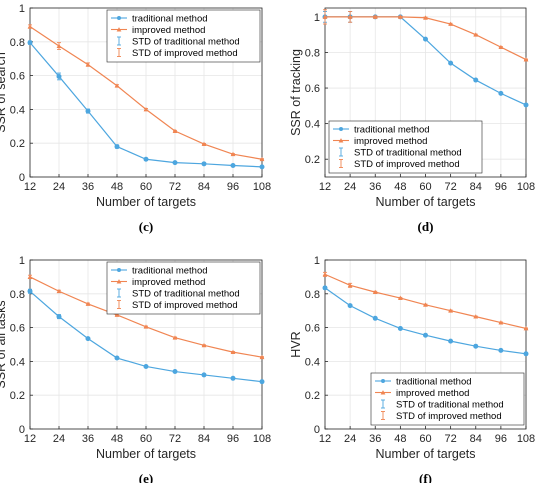 This screenshot has height=483, width=550. Describe the element at coordinates (451, 187) in the screenshot. I see `x-tick-label: 72` at that location.